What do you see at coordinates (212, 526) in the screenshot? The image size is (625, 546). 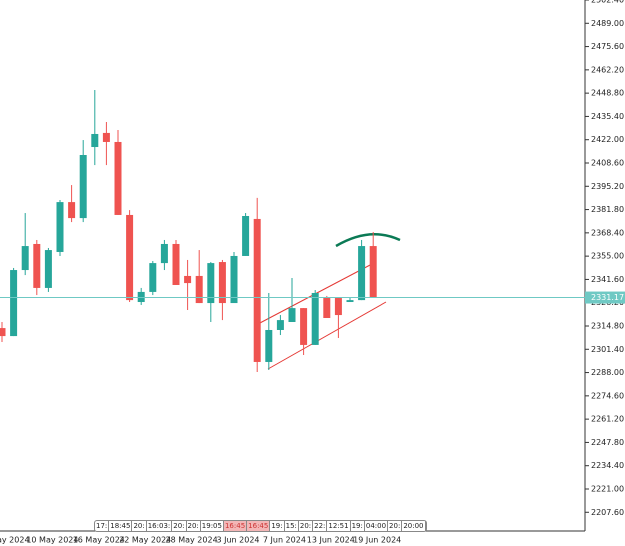 I see `session-label: 19:05` at bounding box center [212, 526].